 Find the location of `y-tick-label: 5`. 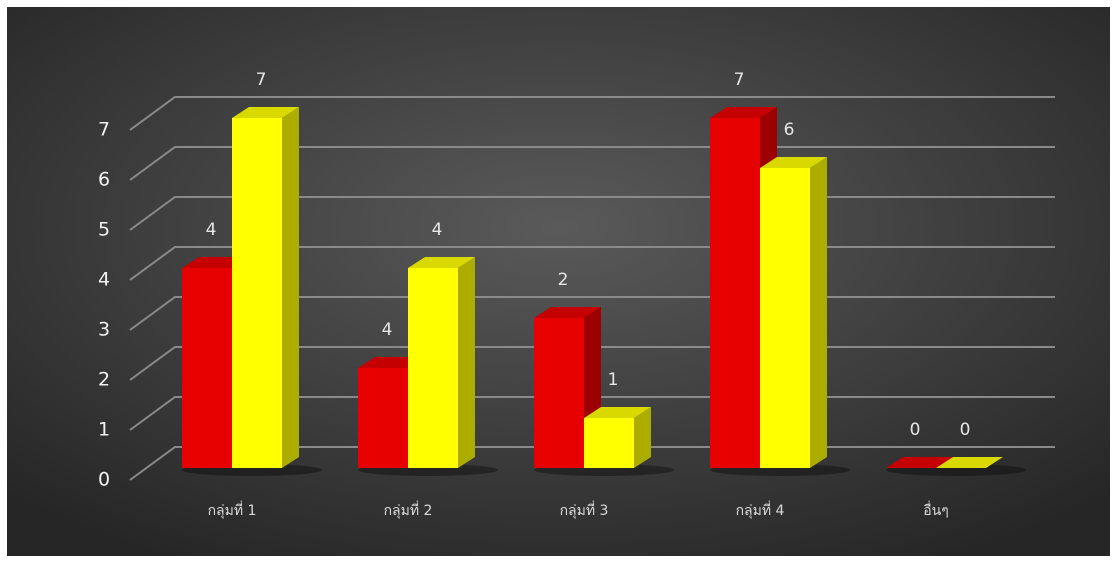

y-tick-label: 5 is located at coordinates (104, 230).